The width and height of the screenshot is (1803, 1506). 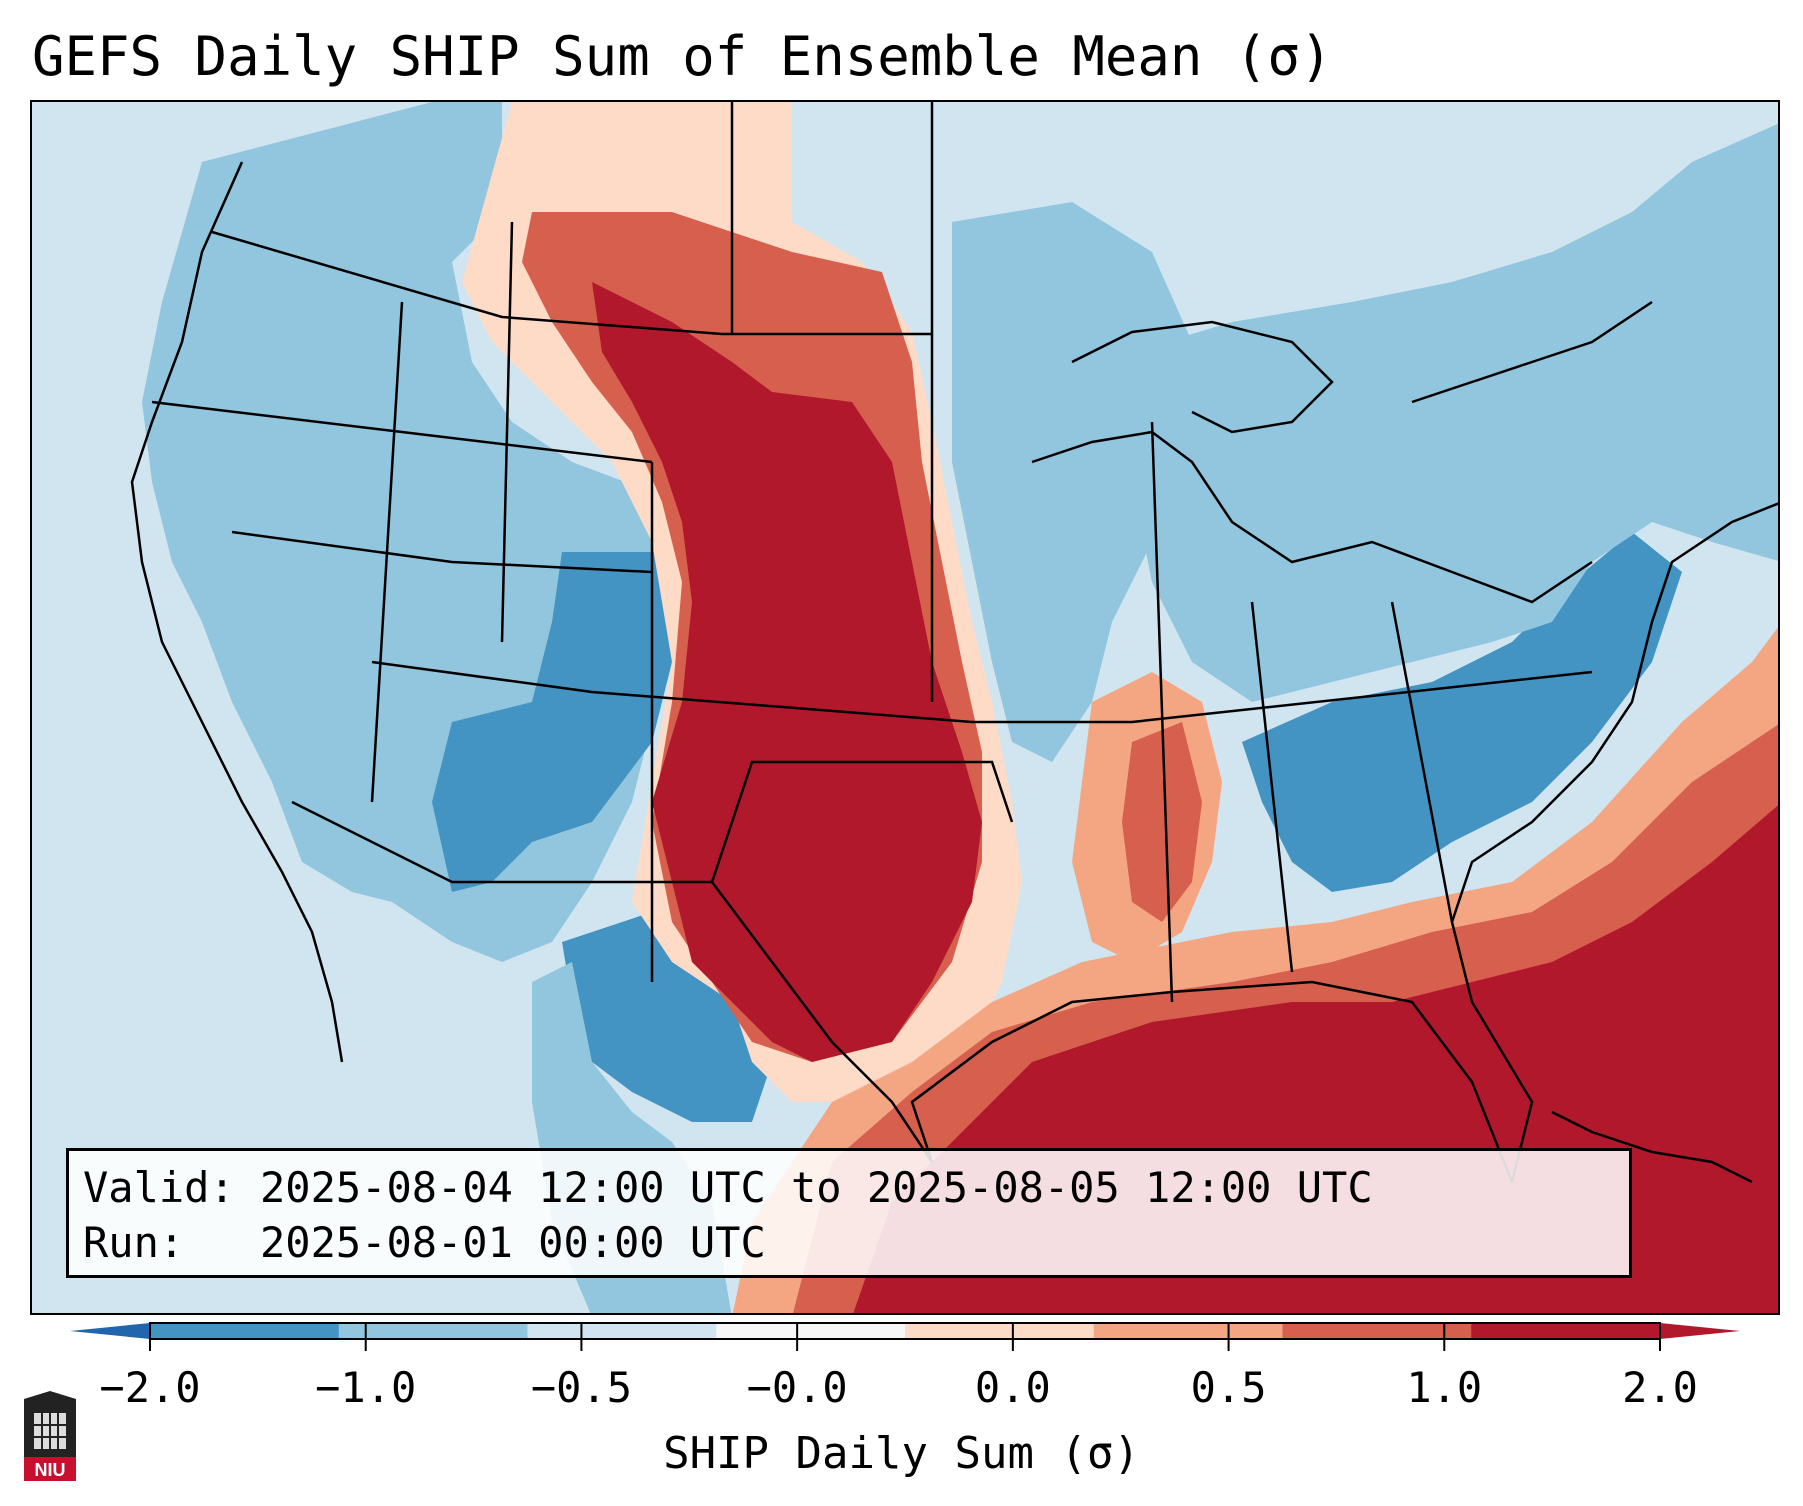 What do you see at coordinates (571, 283) in the screenshot?
I see `northern-border` at bounding box center [571, 283].